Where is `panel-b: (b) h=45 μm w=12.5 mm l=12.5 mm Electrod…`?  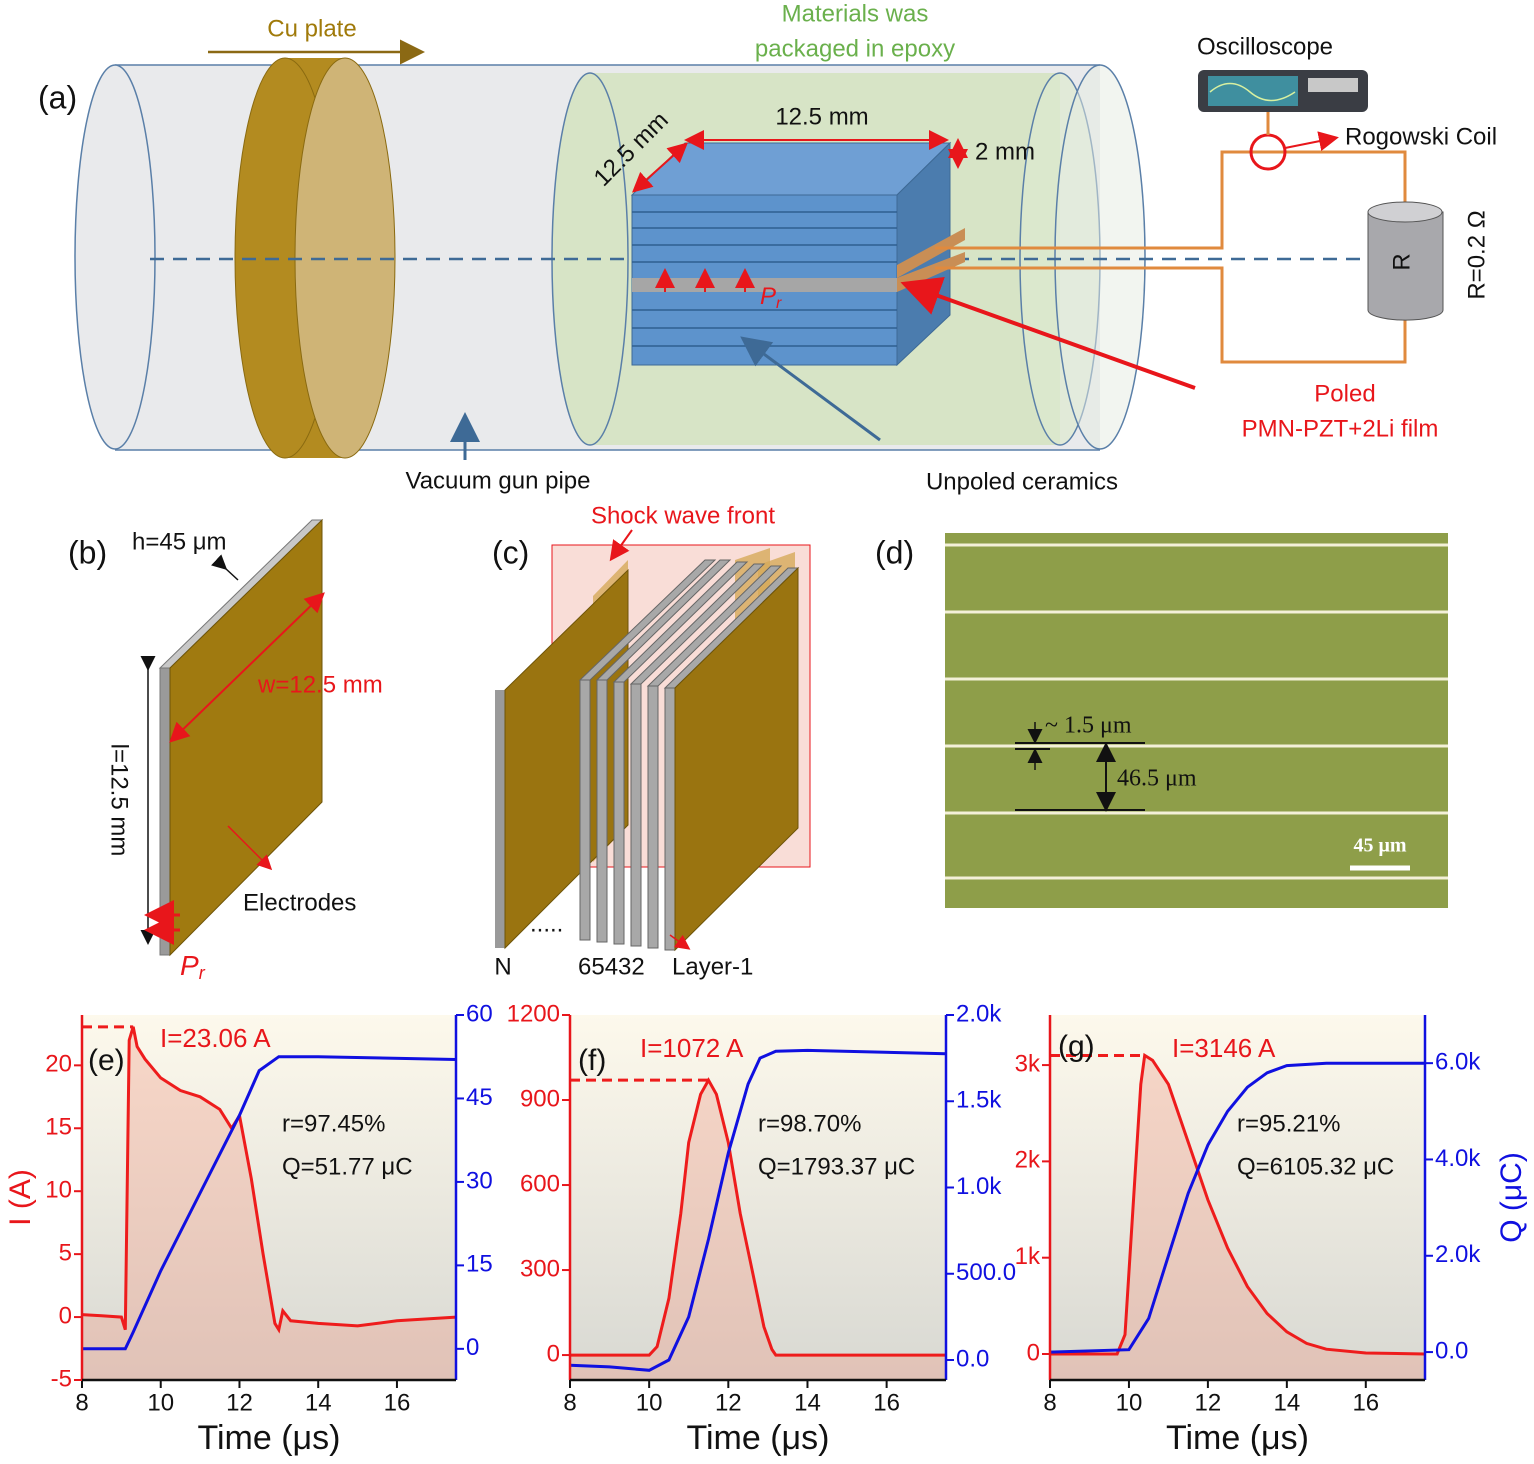 panel-b: (b) h=45 μm w=12.5 mm l=12.5 mm Electrod… is located at coordinates (225, 750).